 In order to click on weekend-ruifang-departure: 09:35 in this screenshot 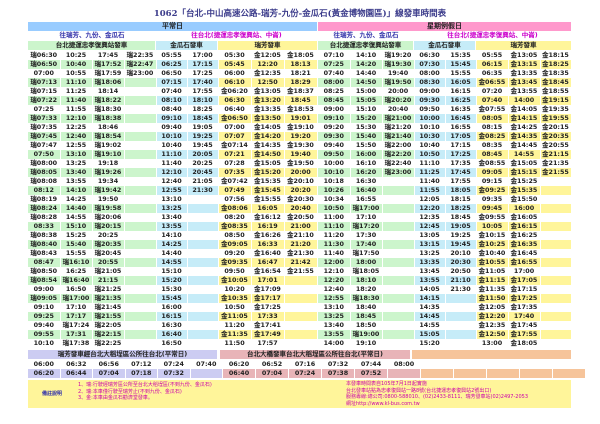, I will do `click(492, 199)`.